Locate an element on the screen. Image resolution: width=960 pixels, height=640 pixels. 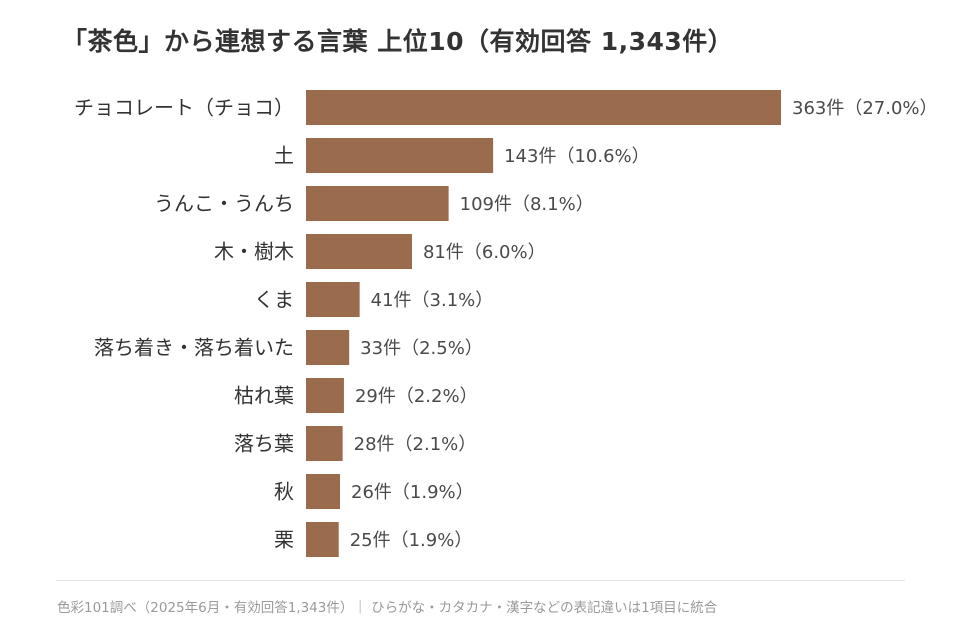
category-label: 秋 is located at coordinates (284, 492).